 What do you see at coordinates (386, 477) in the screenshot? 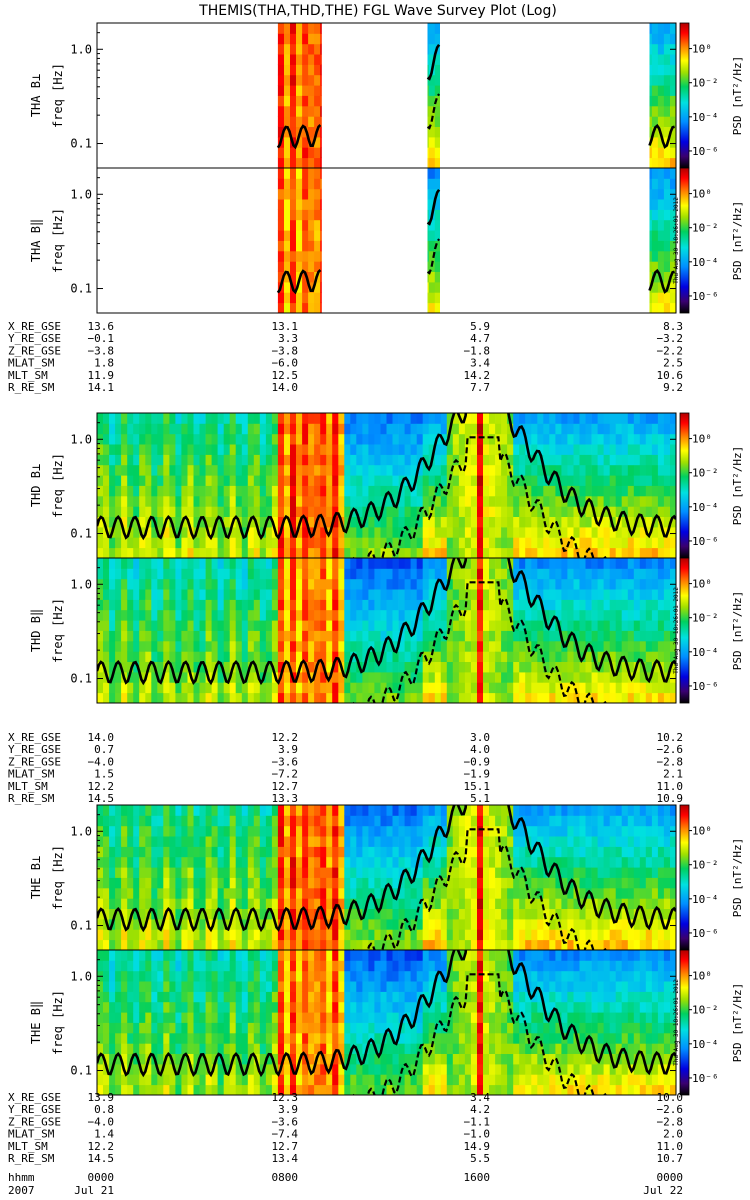
I see `fce-line` at bounding box center [386, 477].